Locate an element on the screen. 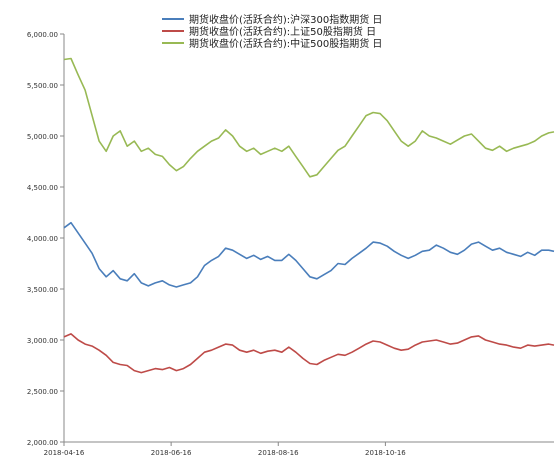 The width and height of the screenshot is (558, 464). y-tick-label: 3,000.00 is located at coordinates (42, 341).